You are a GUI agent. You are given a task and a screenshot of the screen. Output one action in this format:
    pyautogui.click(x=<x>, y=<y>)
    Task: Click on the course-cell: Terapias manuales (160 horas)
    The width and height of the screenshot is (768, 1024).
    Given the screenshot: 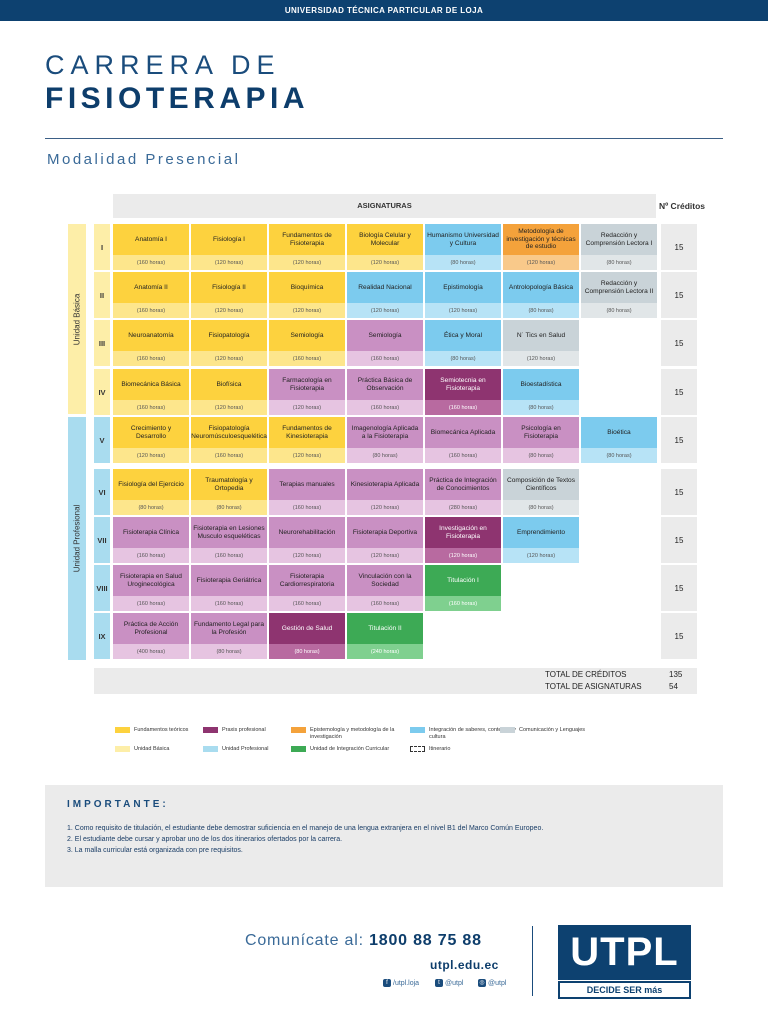 What is the action you would take?
    pyautogui.click(x=307, y=492)
    